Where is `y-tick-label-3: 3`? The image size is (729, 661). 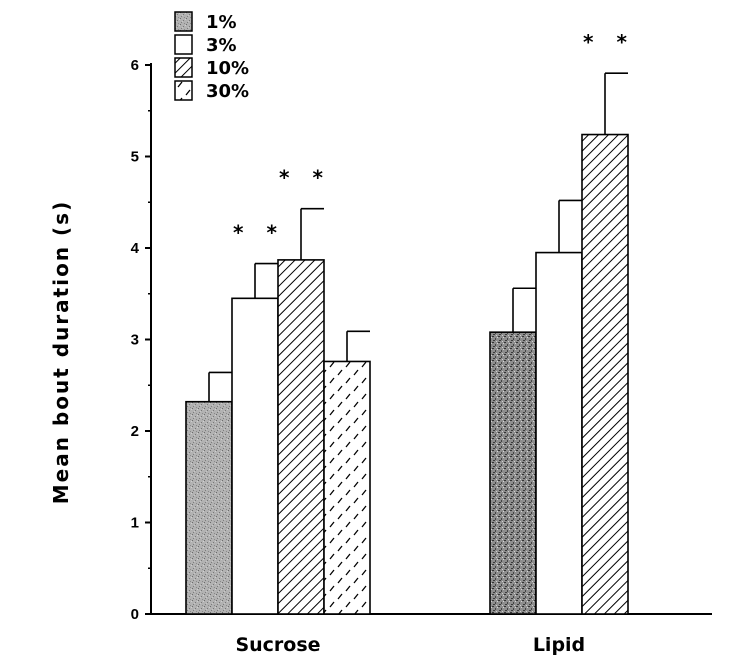
y-tick-label-3: 3 is located at coordinates (135, 340).